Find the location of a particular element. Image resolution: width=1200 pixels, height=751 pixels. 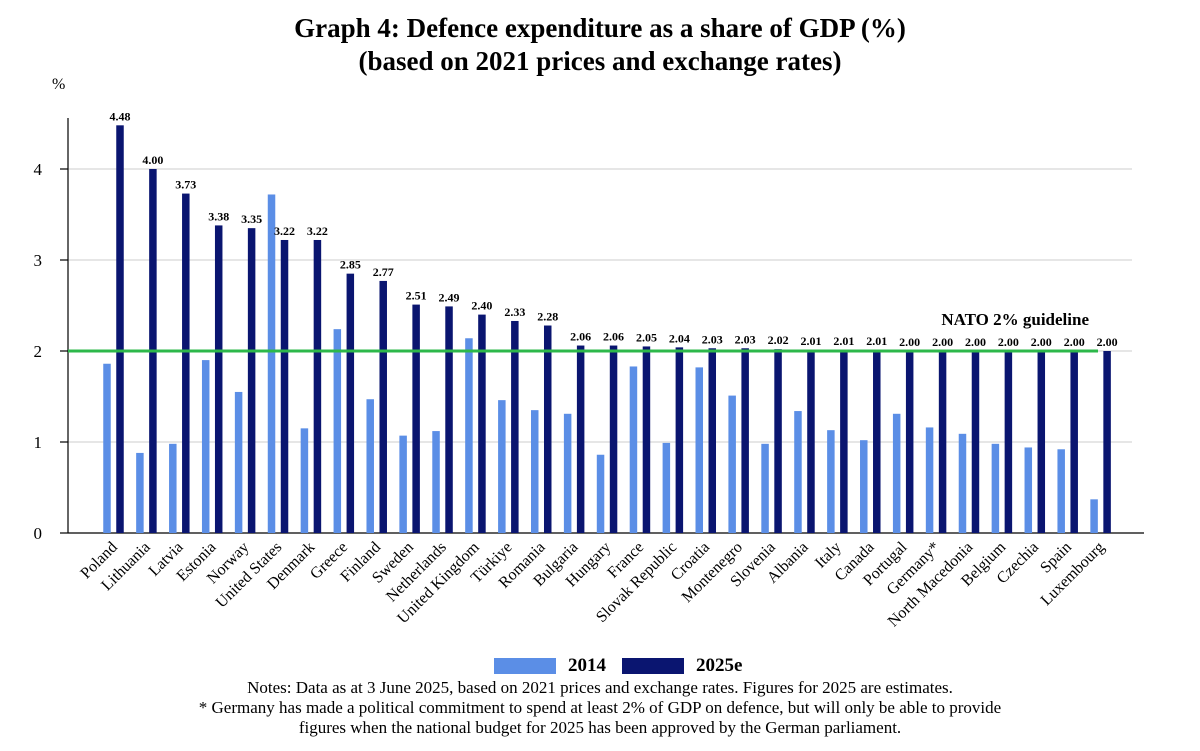

data-label-2025e: 2.77 is located at coordinates (383, 272).